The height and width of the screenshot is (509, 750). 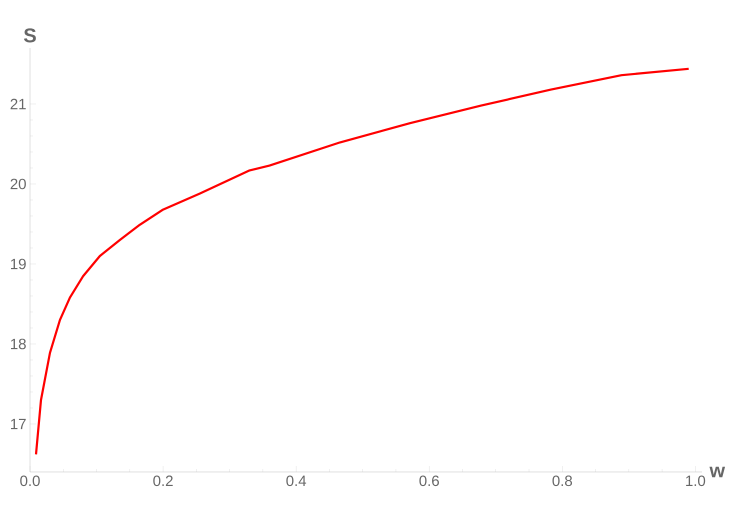 I want to click on y-tick-label: 21, so click(x=18, y=104).